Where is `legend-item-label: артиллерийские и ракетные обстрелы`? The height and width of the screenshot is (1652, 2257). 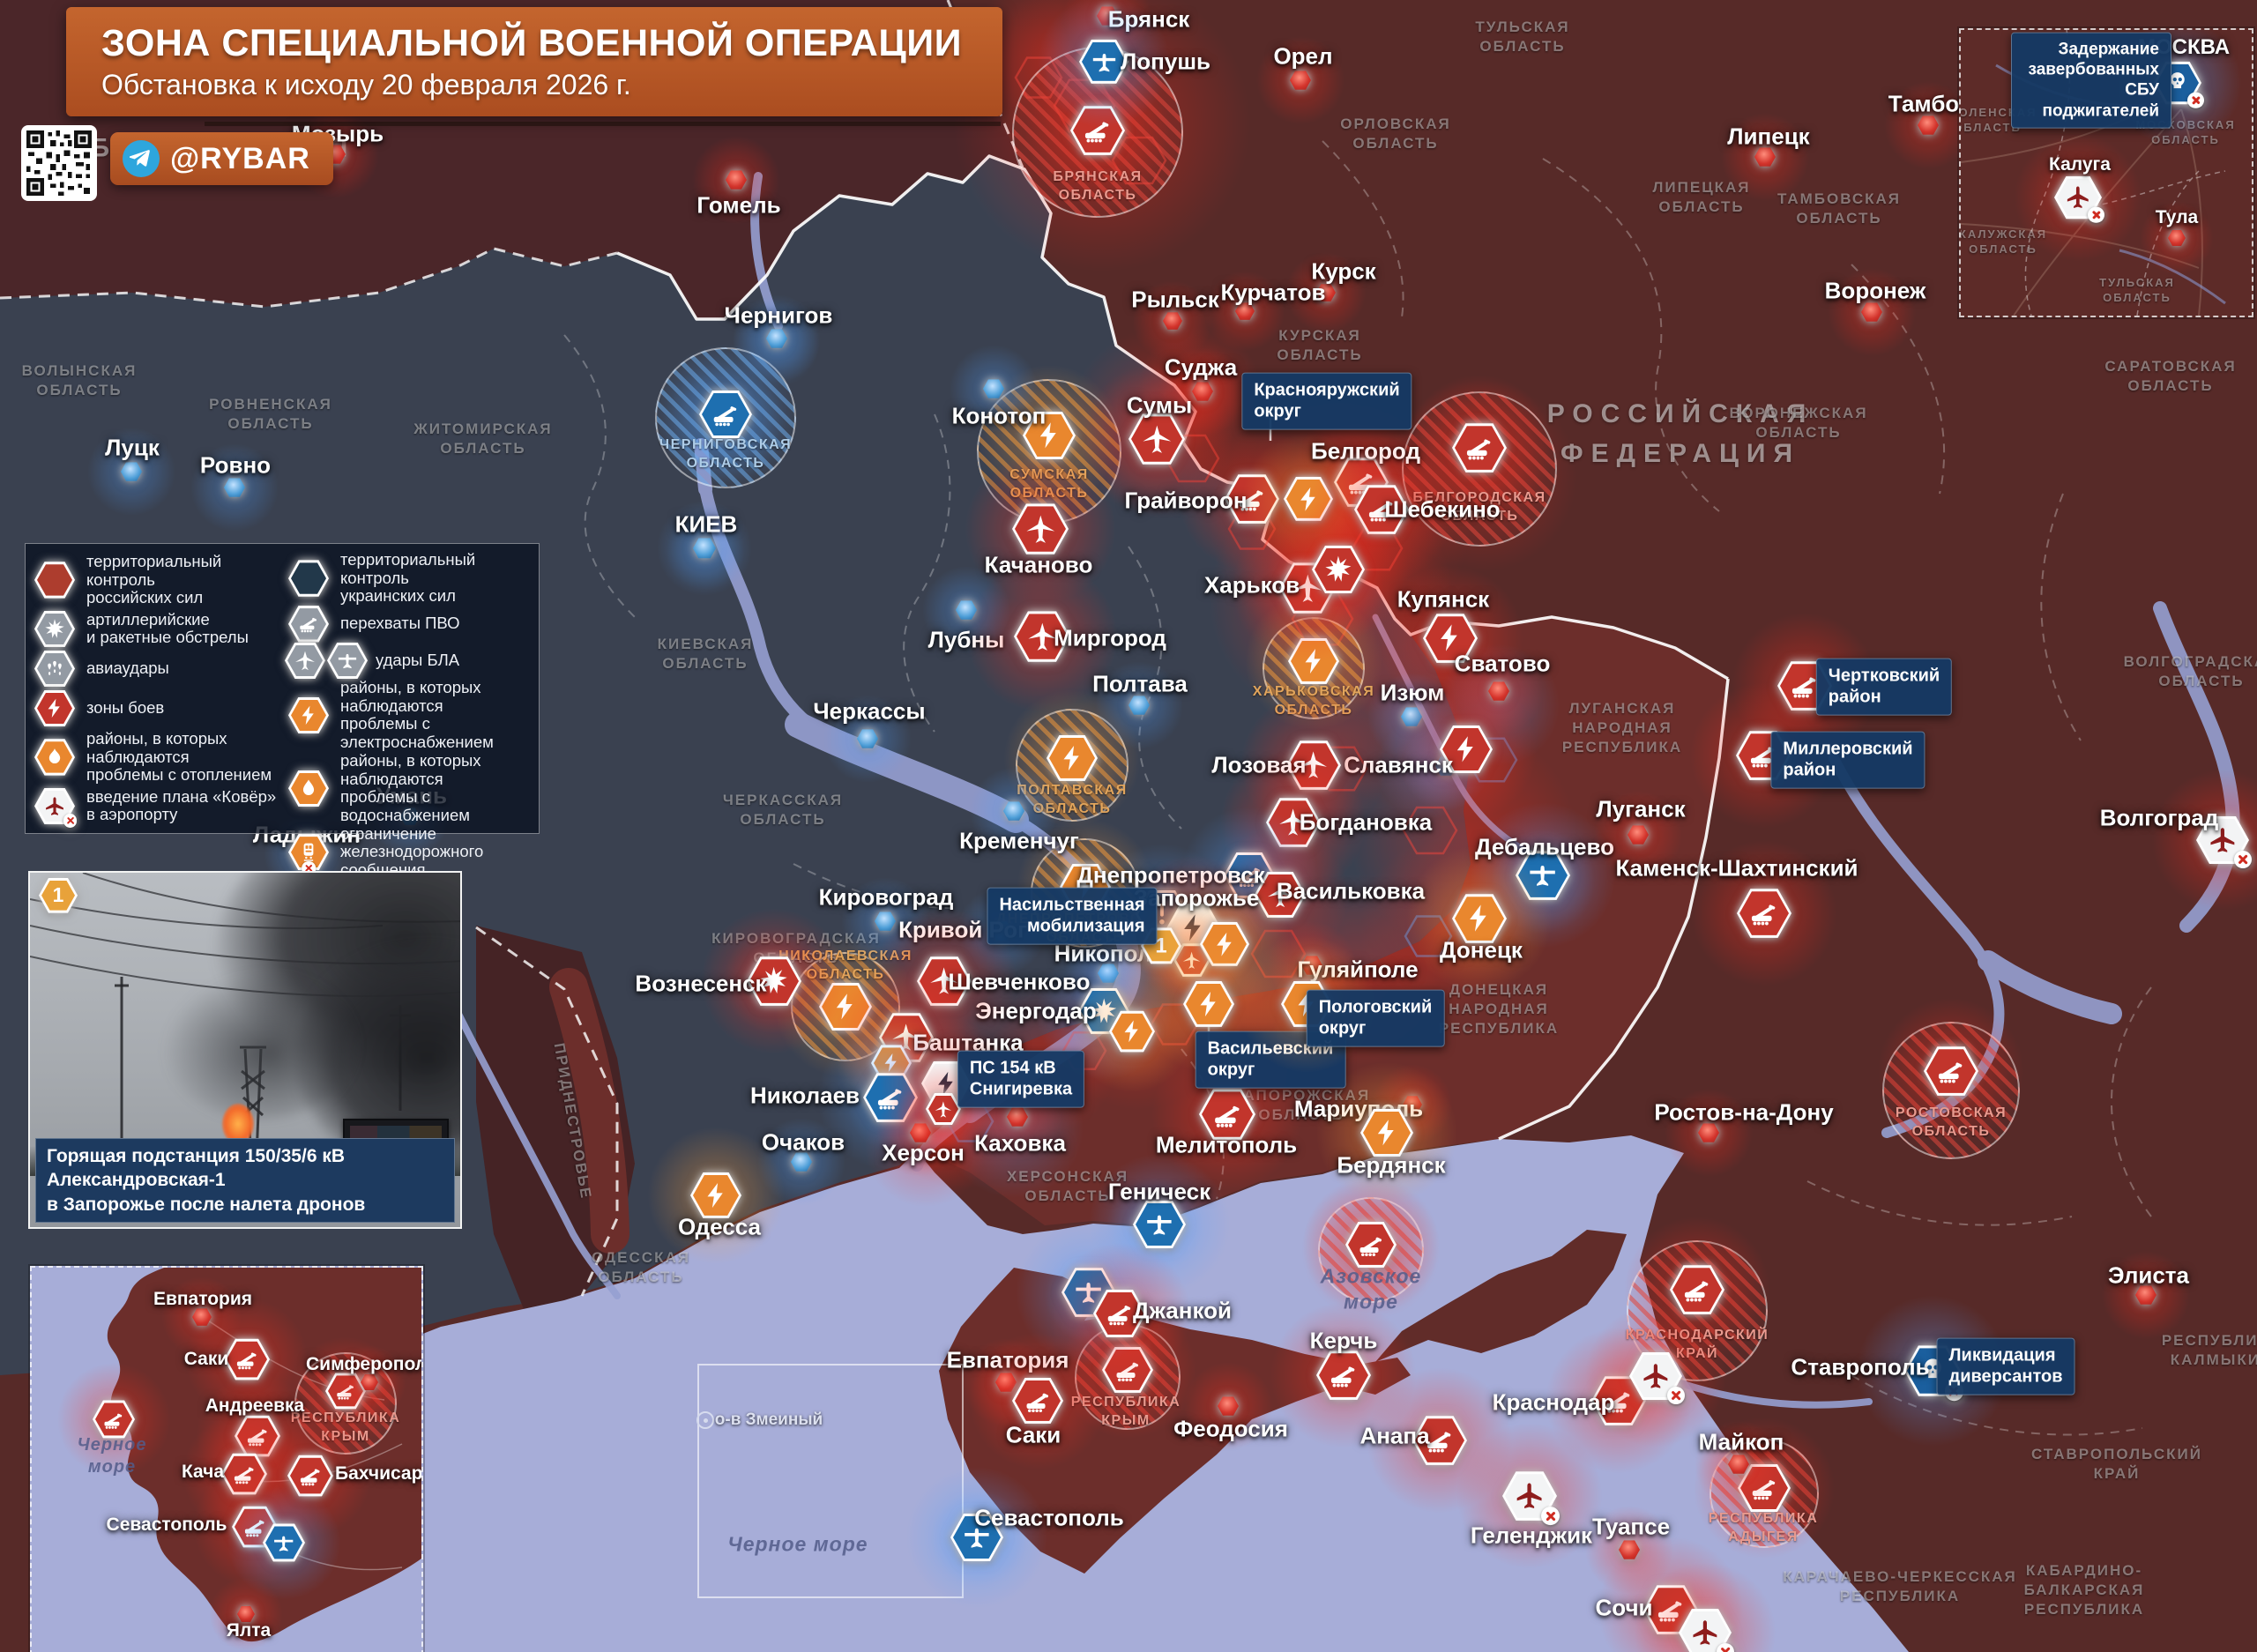 legend-item-label: артиллерийские и ракетные обстрелы is located at coordinates (167, 628).